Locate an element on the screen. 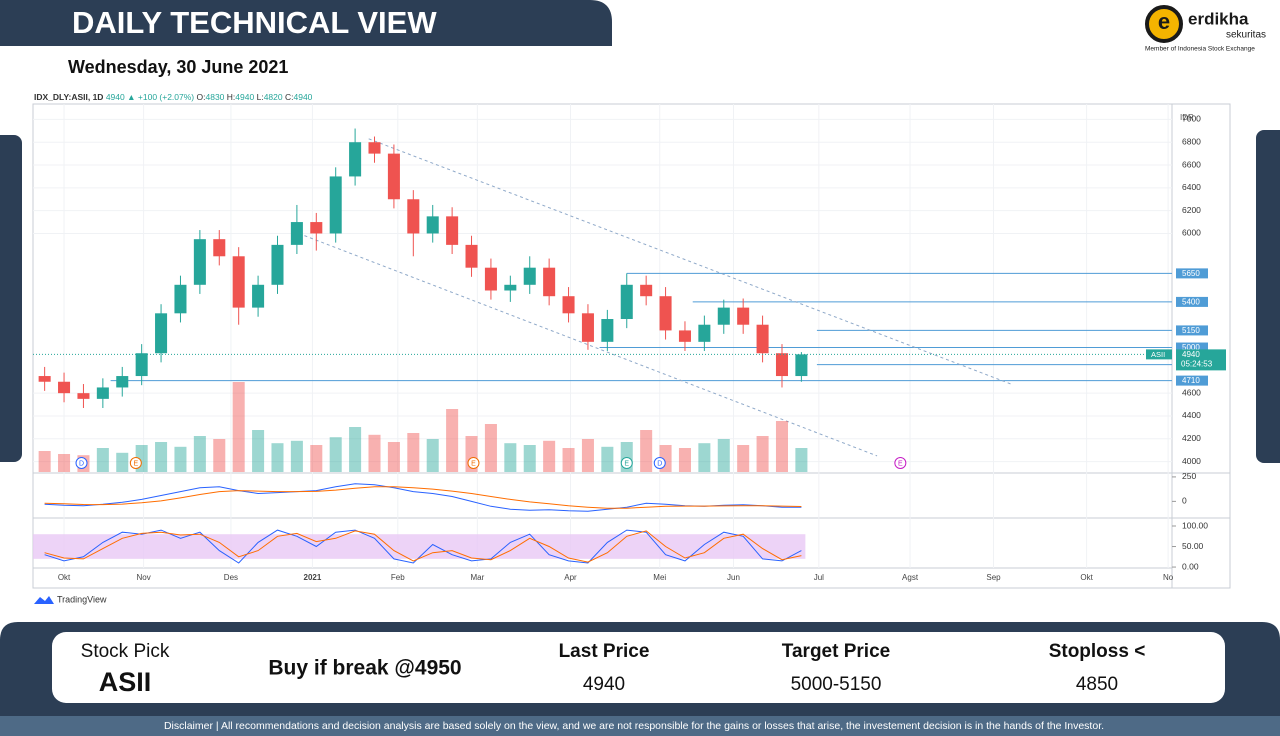 The image size is (1280, 736). y-tick-label: 0.00 is located at coordinates (1190, 566).